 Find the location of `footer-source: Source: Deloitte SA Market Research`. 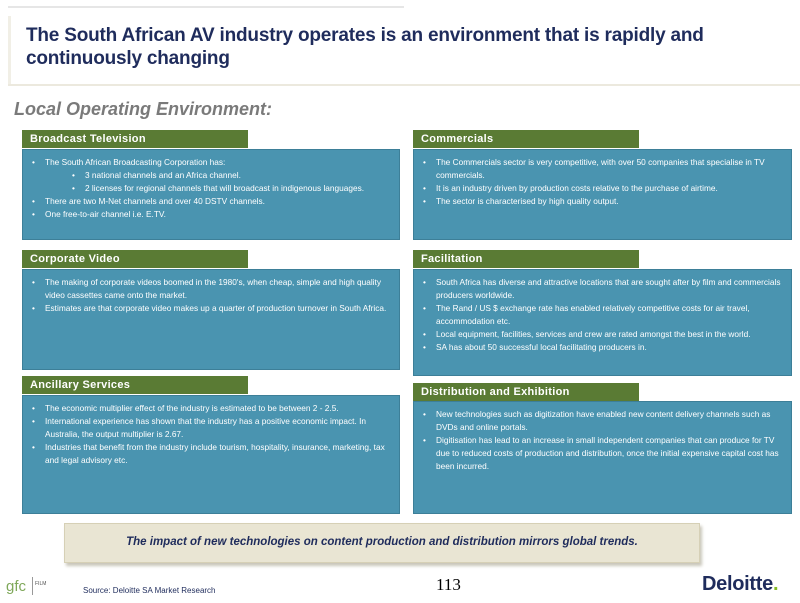

footer-source: Source: Deloitte SA Market Research is located at coordinates (149, 590).